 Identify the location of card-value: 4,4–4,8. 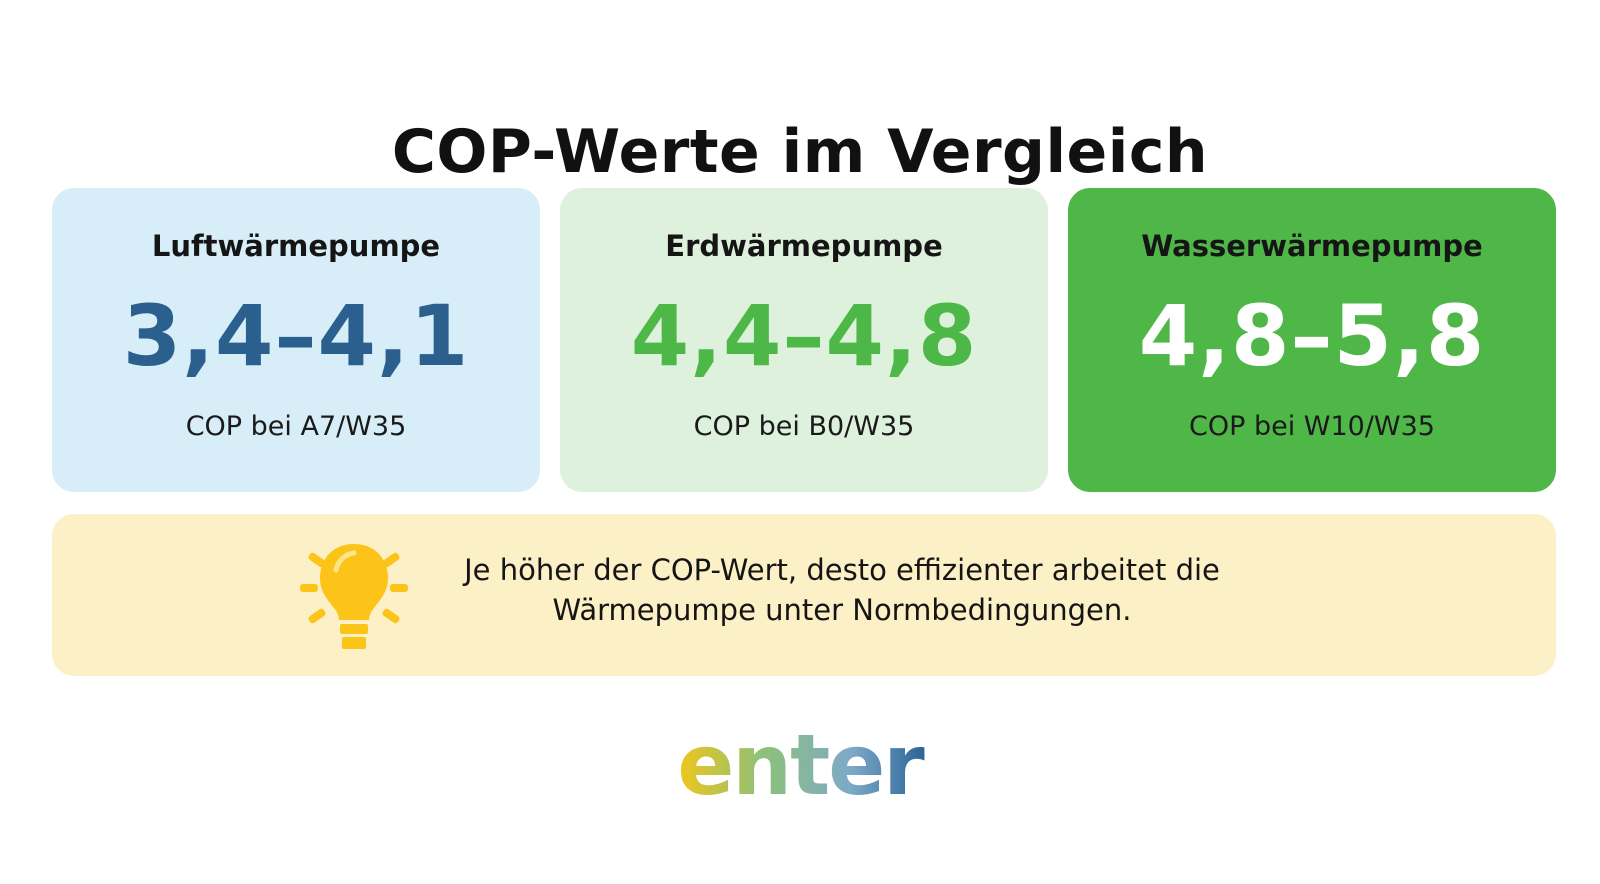
(804, 336).